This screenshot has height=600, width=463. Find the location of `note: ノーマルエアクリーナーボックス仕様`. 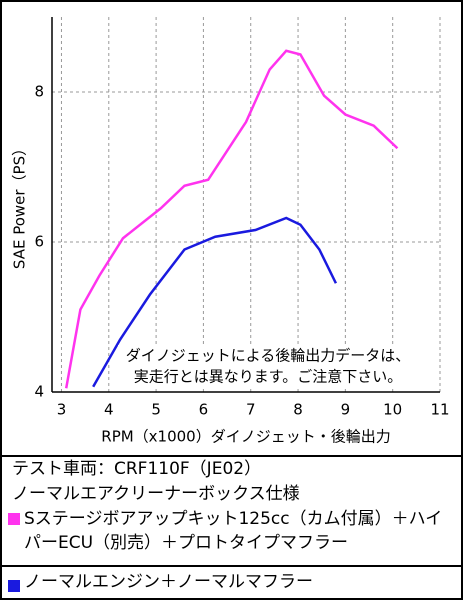

note: ノーマルエアクリーナーボックス仕様 is located at coordinates (156, 494).